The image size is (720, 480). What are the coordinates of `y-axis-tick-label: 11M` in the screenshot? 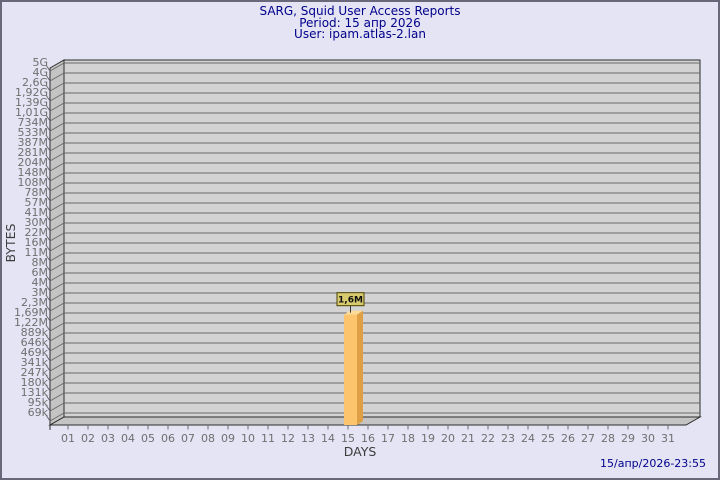 It's located at (37, 252).